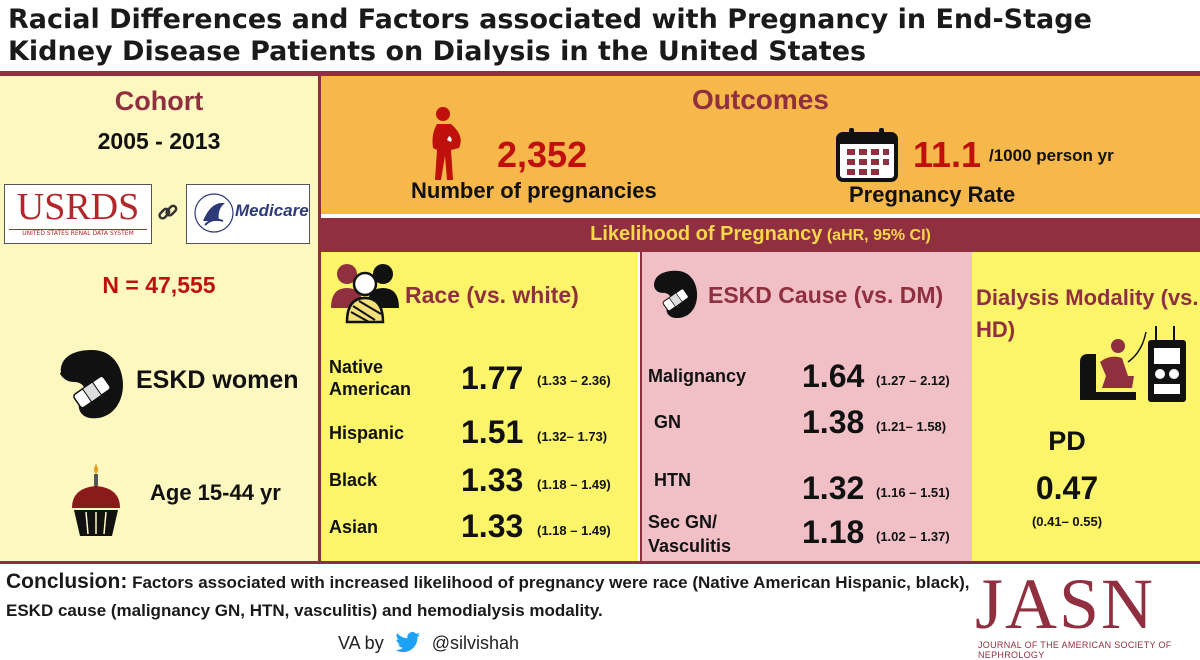 The width and height of the screenshot is (1200, 660). Describe the element at coordinates (574, 380) in the screenshot. I see `race-ci-native-american: (1.33 – 2.36)` at that location.